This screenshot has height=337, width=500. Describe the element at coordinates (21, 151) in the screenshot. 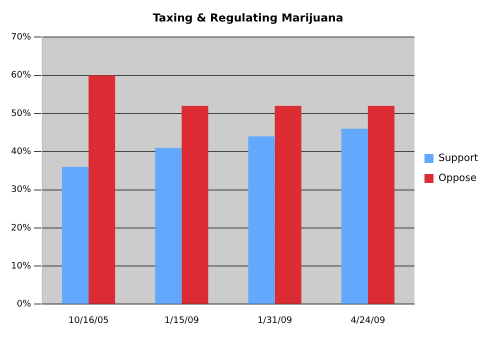

I see `y-tick-label: 40%` at that location.